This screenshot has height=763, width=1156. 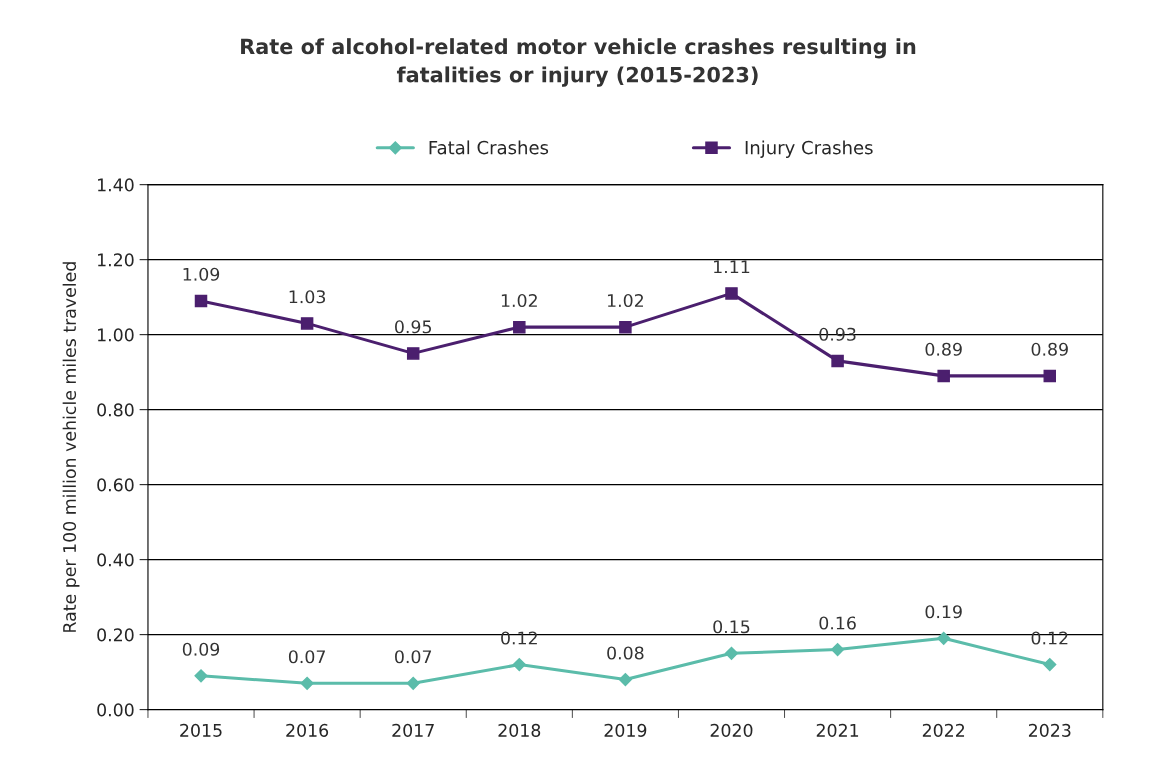 I want to click on x-tick-label: 2021, so click(x=837, y=730).